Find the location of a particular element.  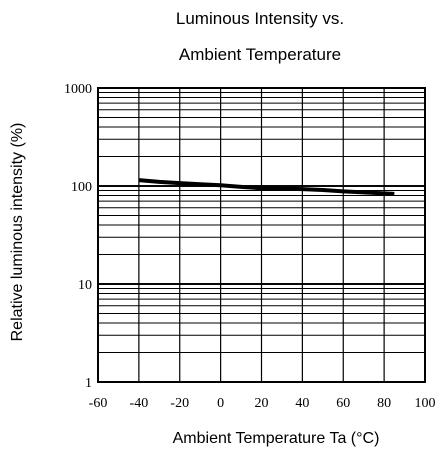

x-tick-label: 0 is located at coordinates (220, 403).